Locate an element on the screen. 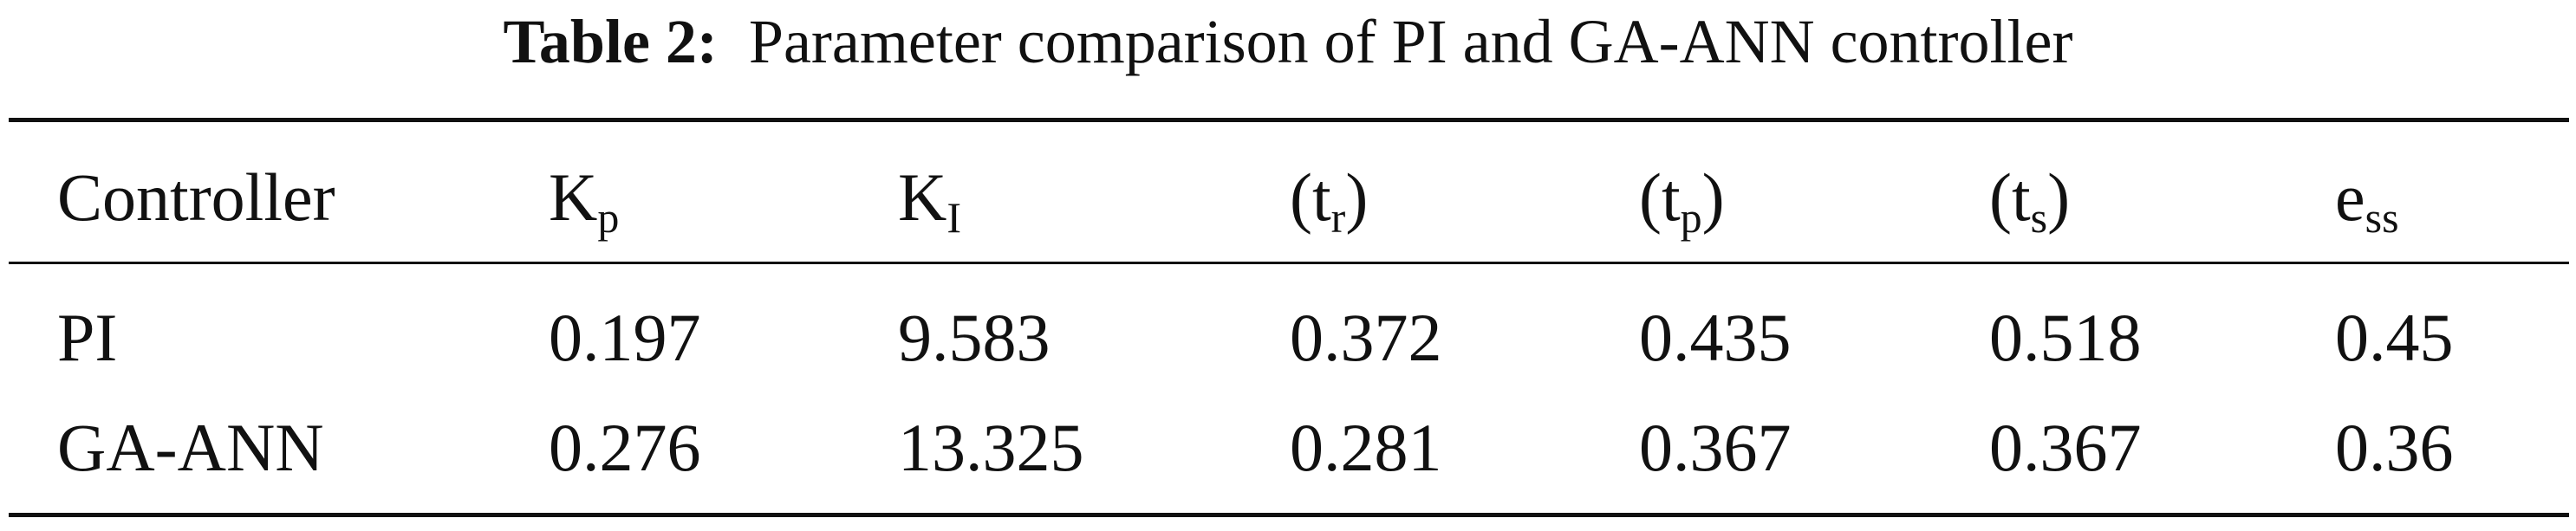  table-cell: 0.281 is located at coordinates (1366, 448).